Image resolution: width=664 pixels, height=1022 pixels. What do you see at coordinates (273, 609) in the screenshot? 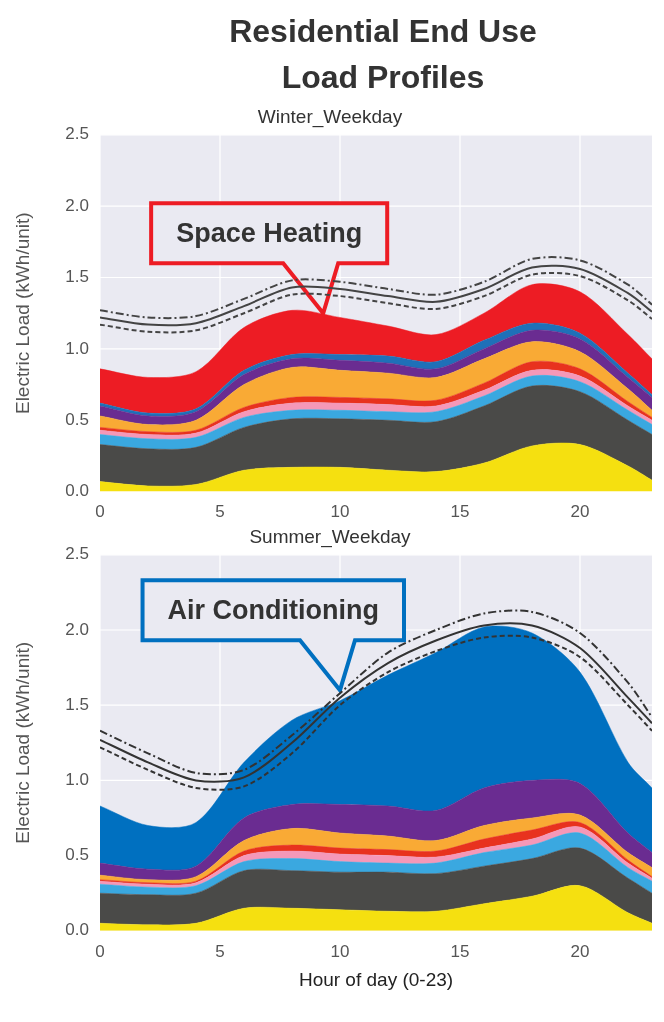
I see `annotation: Air Conditioning` at bounding box center [273, 609].